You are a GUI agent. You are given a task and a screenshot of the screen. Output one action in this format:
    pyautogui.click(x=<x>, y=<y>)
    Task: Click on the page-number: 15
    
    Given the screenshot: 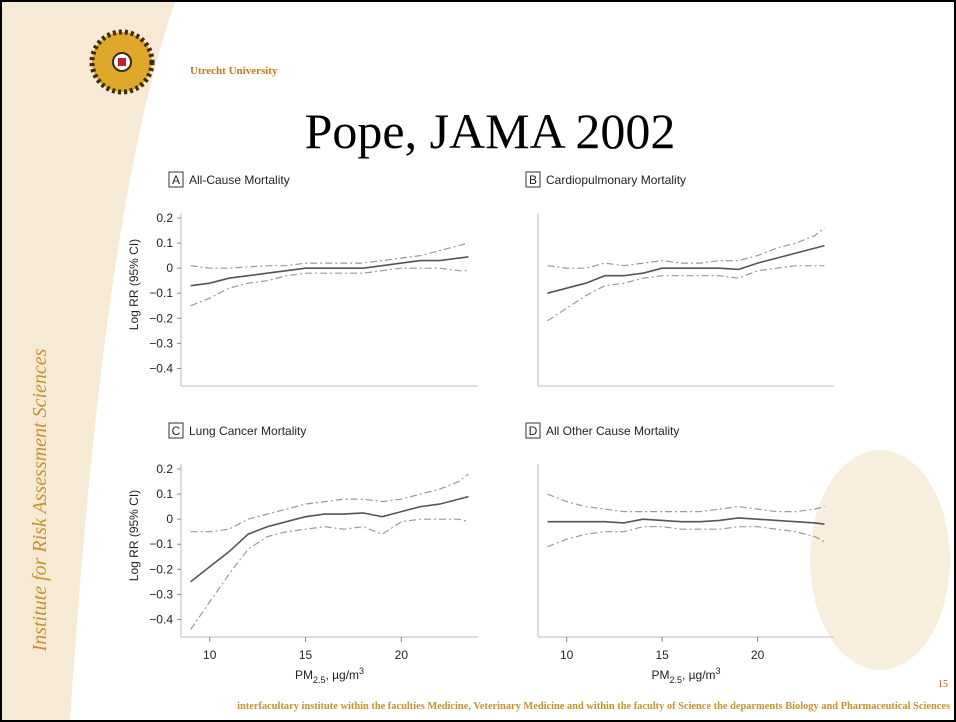 What is the action you would take?
    pyautogui.click(x=943, y=684)
    